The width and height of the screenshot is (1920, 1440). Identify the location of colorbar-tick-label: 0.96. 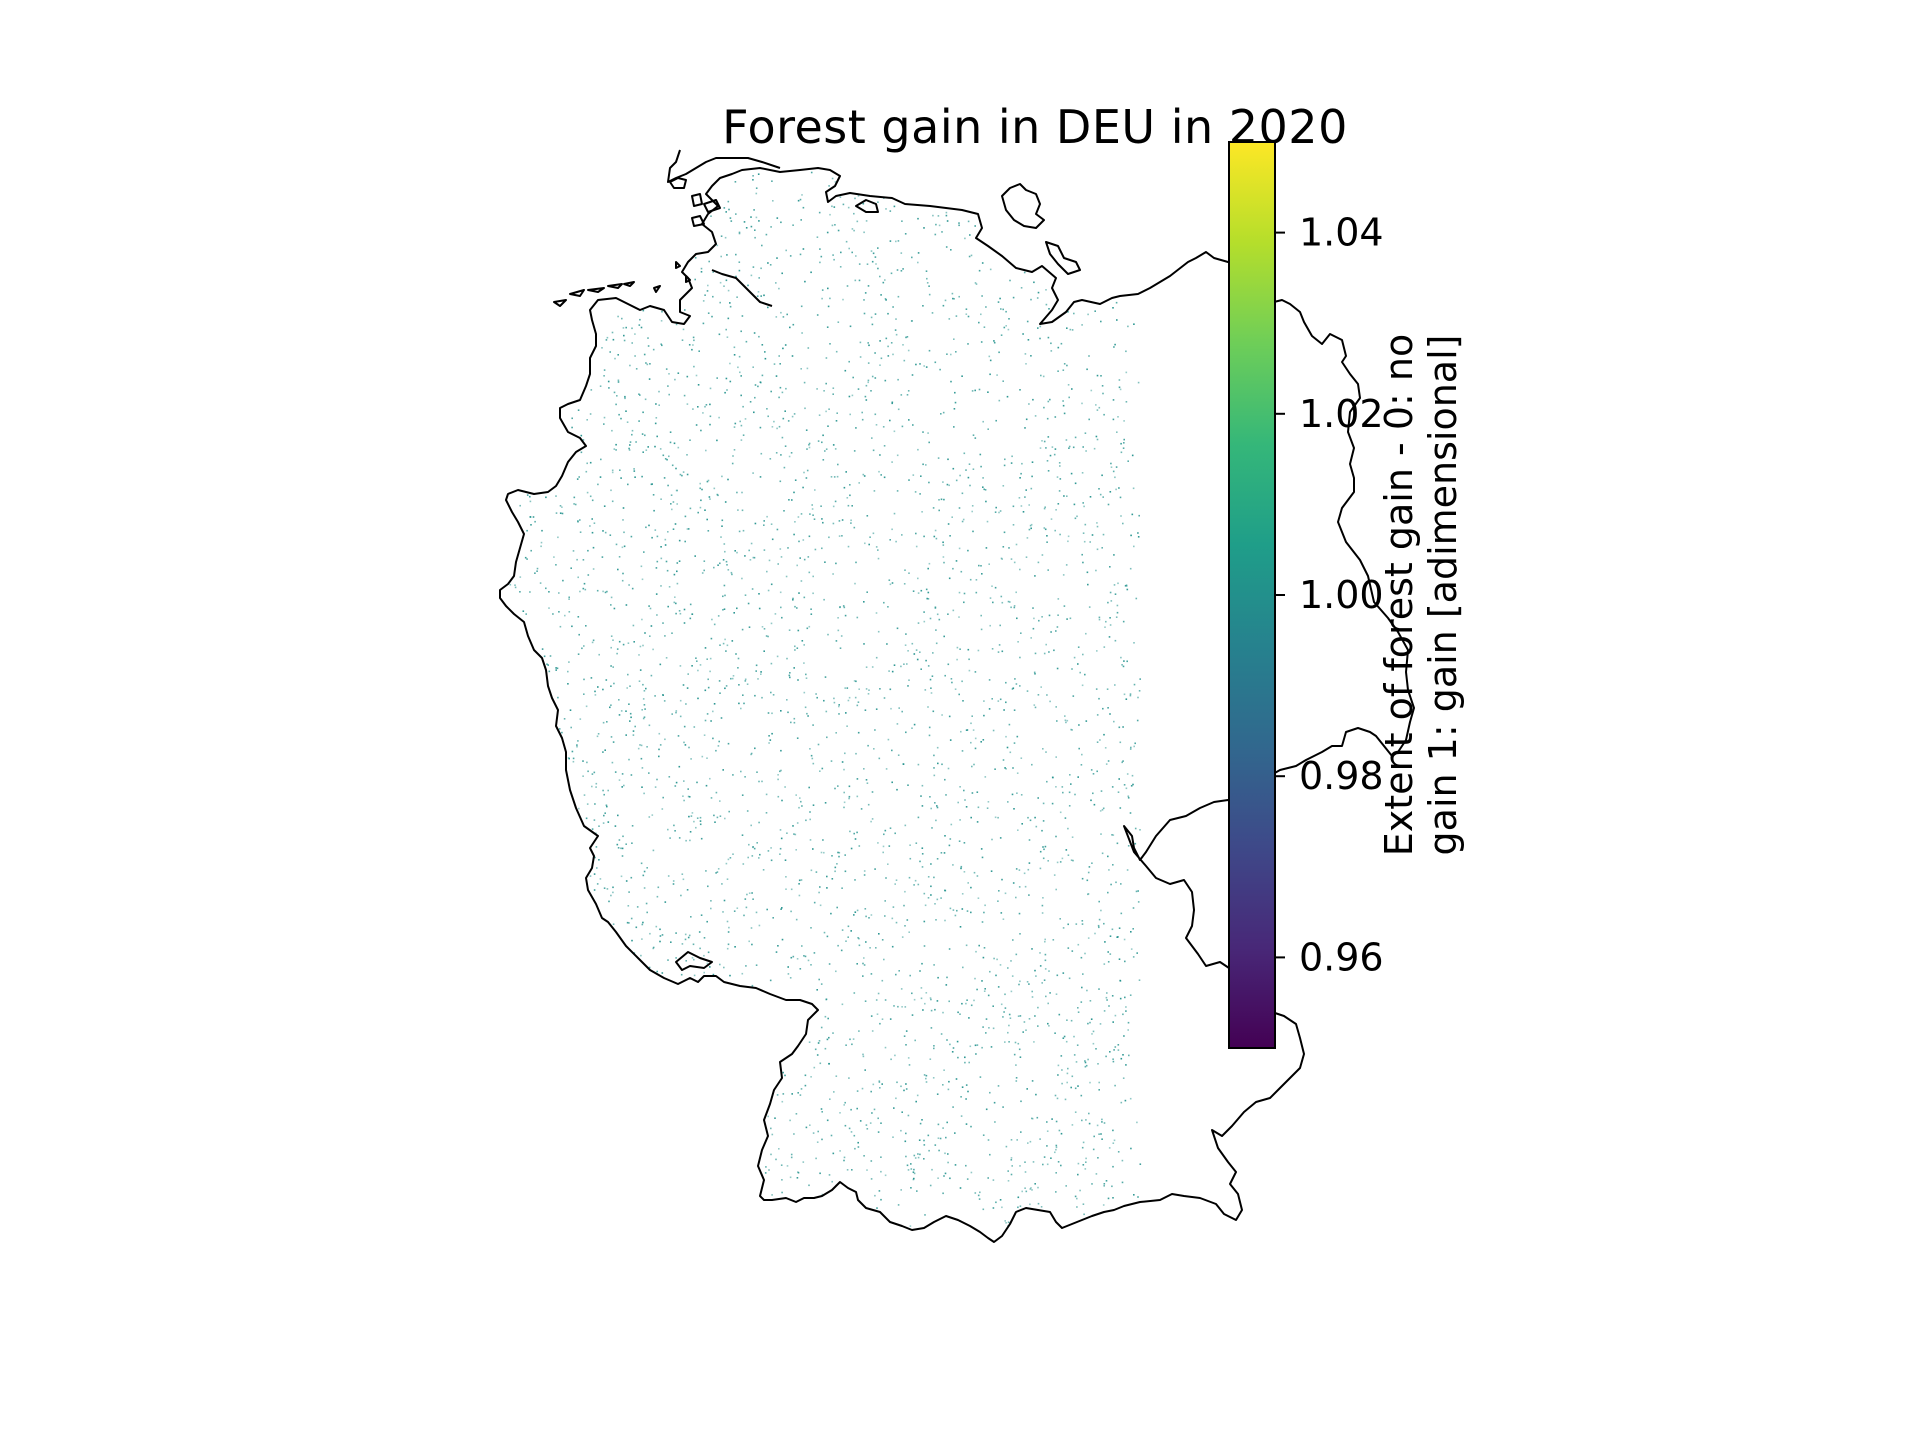
(1341, 957).